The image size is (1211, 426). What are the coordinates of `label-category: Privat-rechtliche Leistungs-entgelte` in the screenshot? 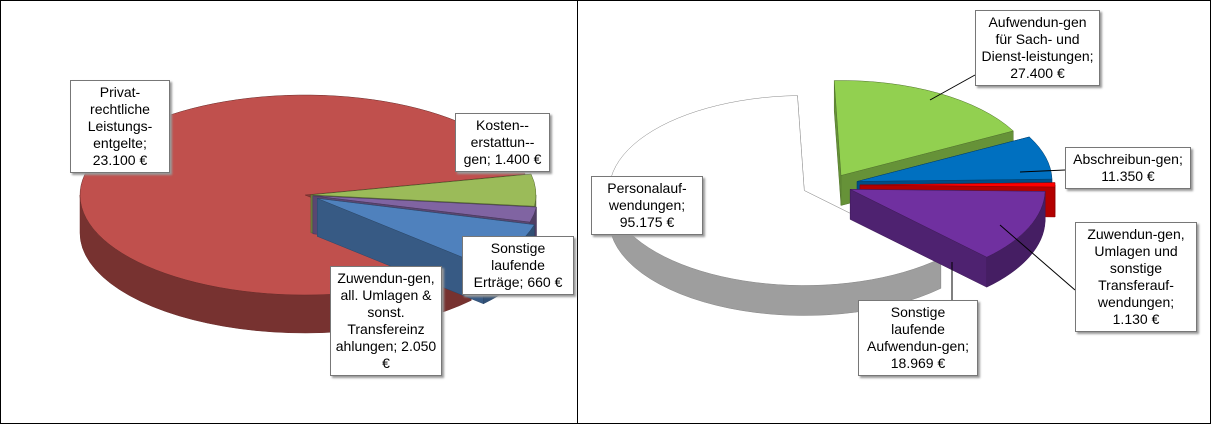 It's located at (120, 117).